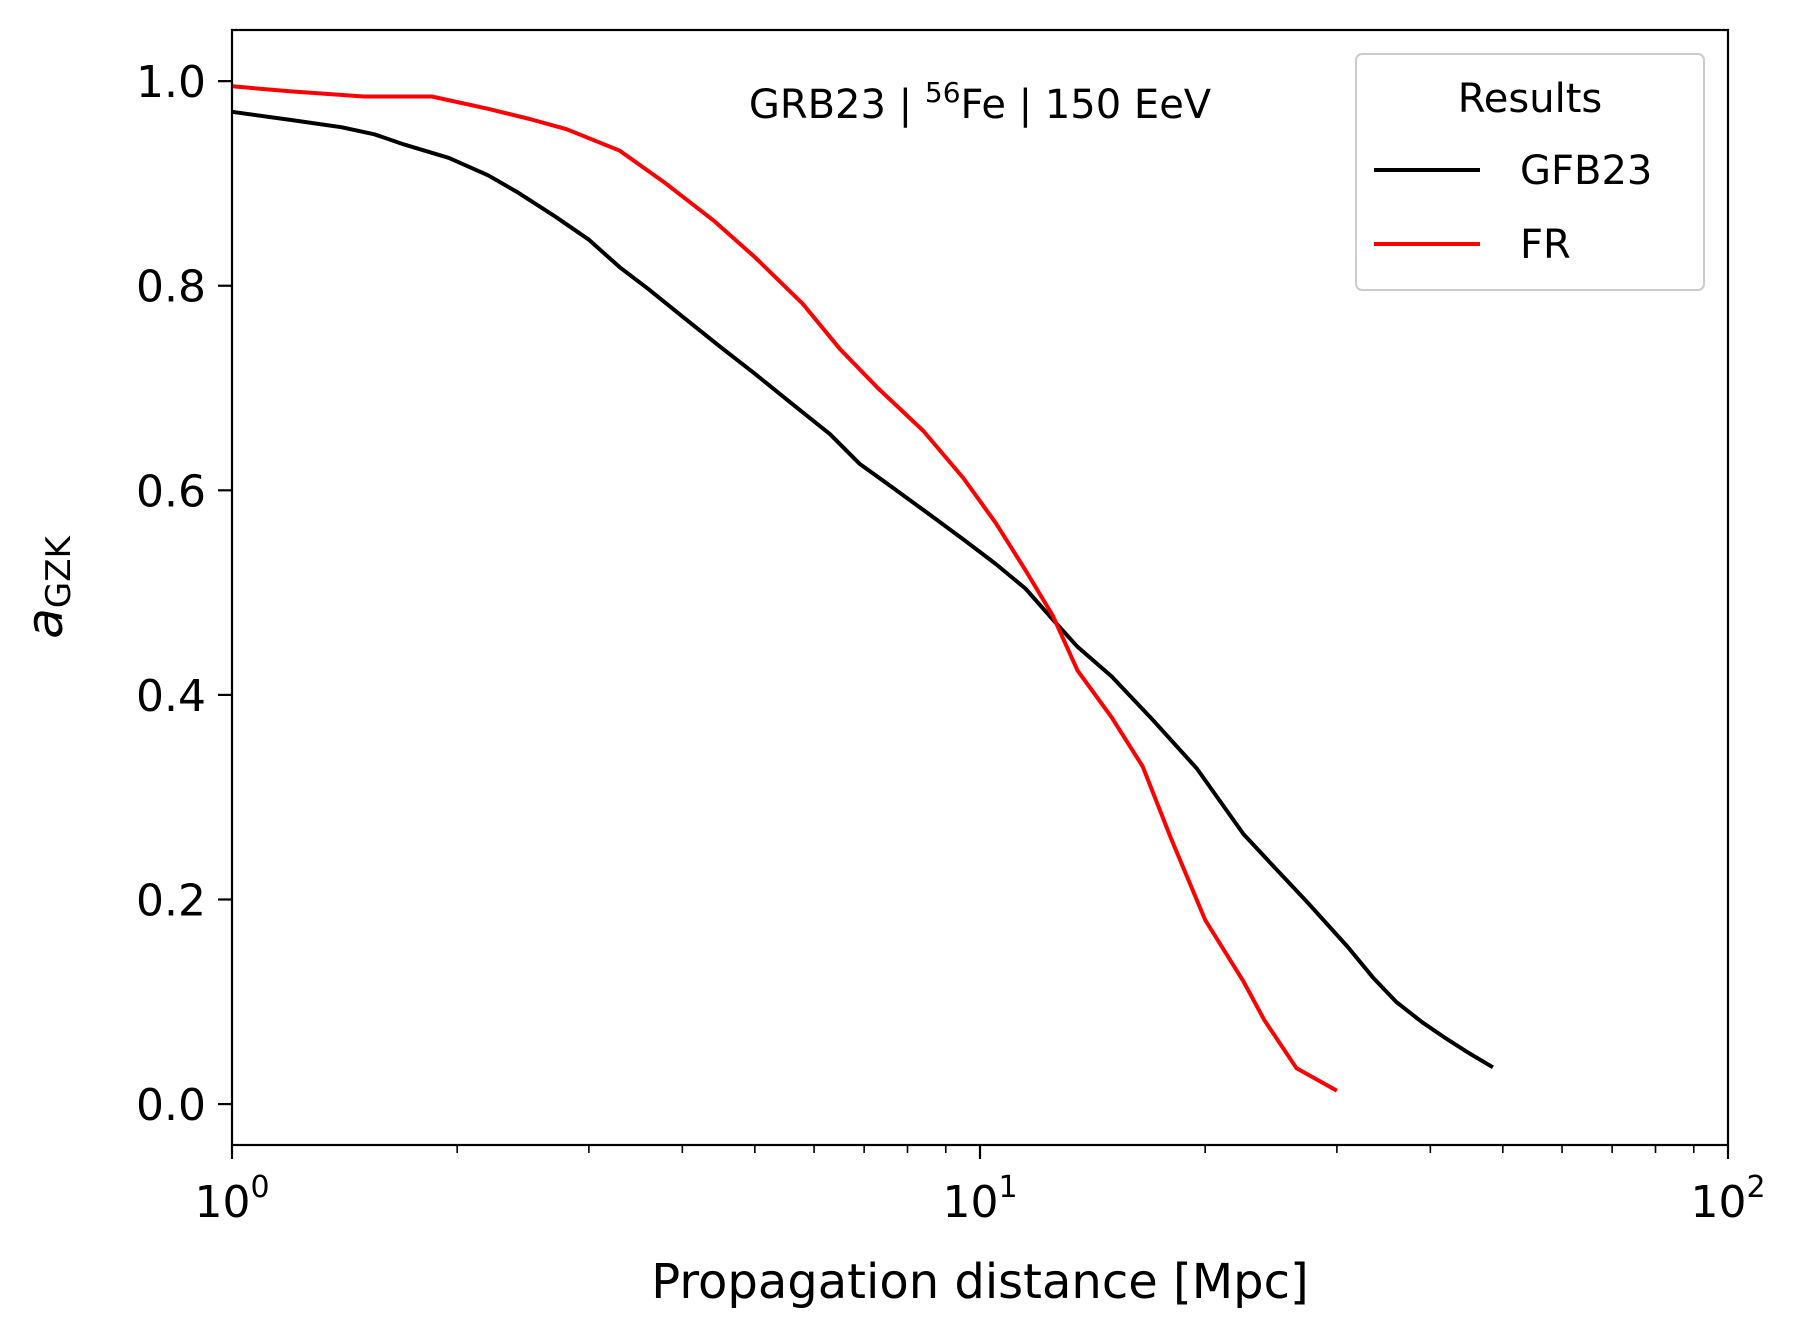 This screenshot has width=1798, height=1337. What do you see at coordinates (171, 287) in the screenshot?
I see `y-tick-label: 0.8` at bounding box center [171, 287].